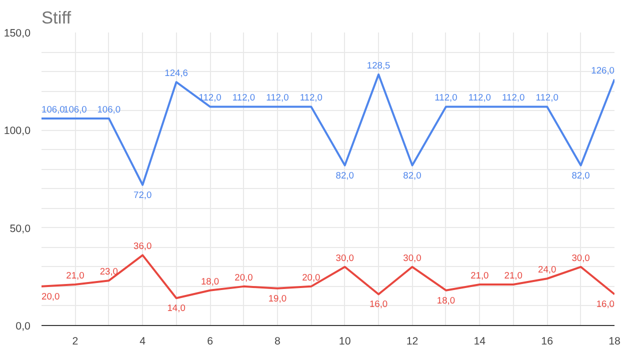 The width and height of the screenshot is (640, 347). What do you see at coordinates (17, 34) in the screenshot?
I see `y-tick-label: 150,0` at bounding box center [17, 34].